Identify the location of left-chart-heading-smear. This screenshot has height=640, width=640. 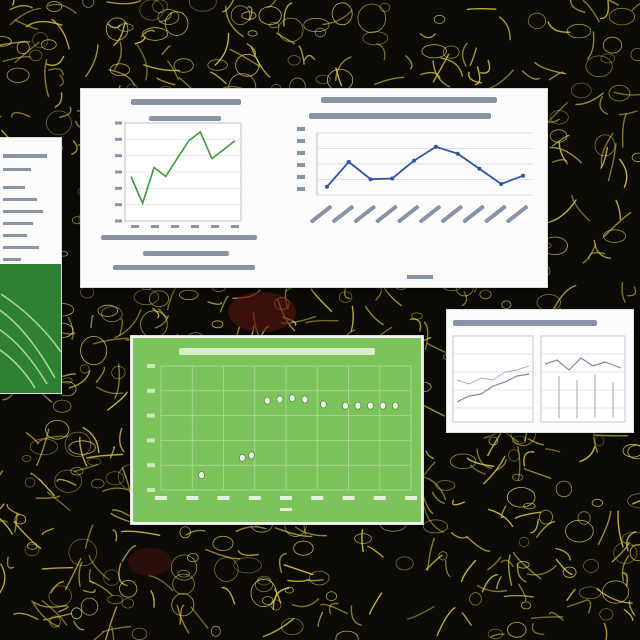
(186, 110).